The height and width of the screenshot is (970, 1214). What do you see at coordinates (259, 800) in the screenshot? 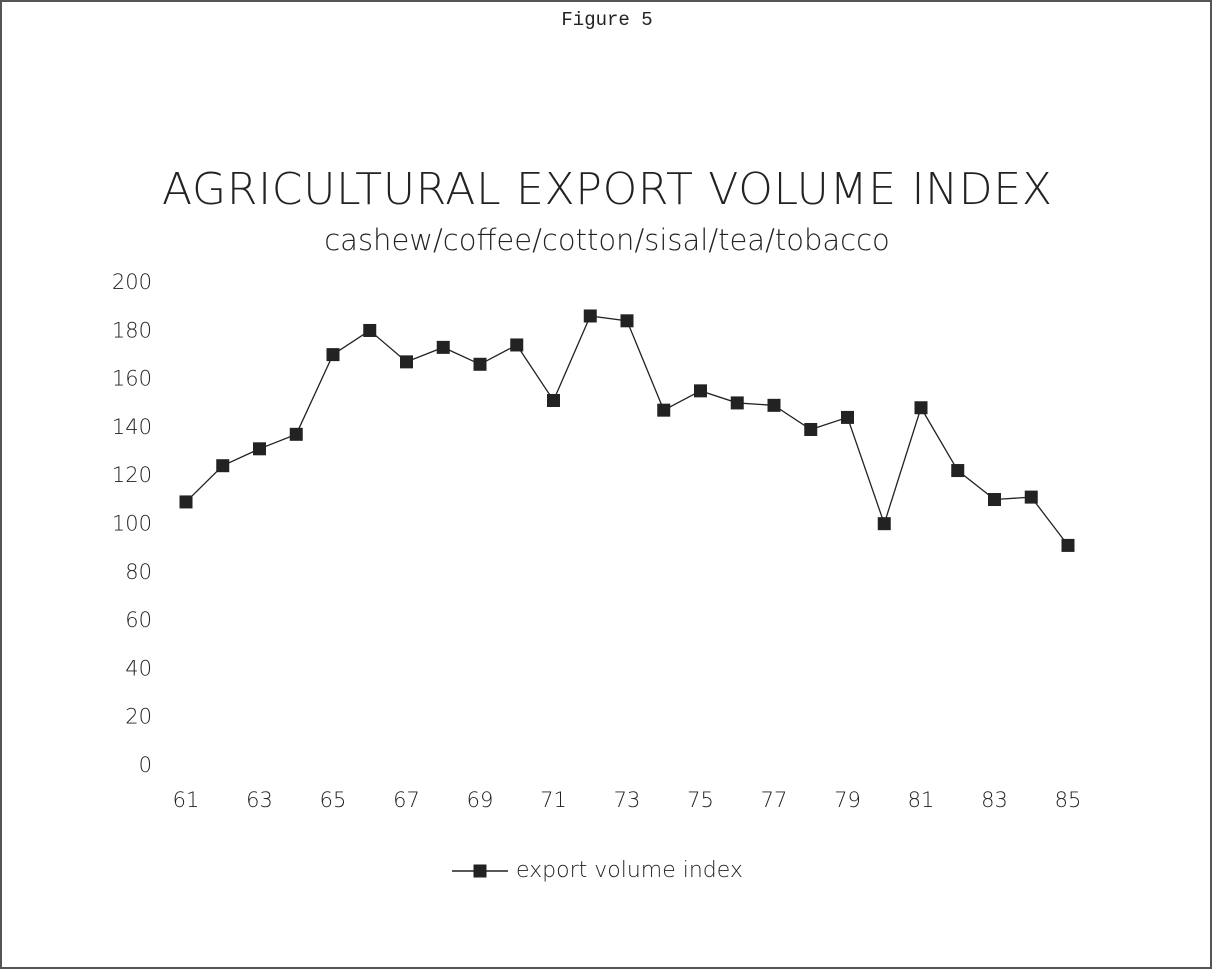
I see `x-tick-label: 63` at bounding box center [259, 800].